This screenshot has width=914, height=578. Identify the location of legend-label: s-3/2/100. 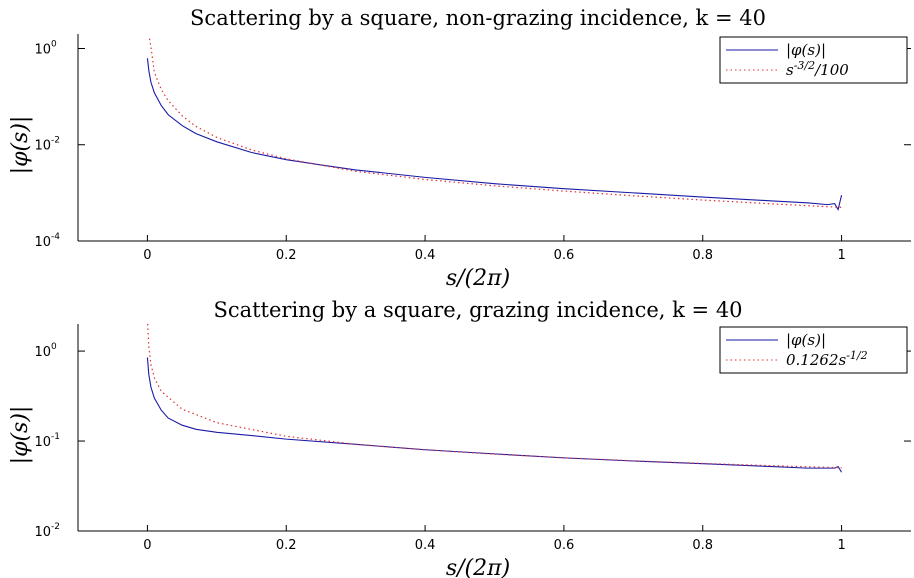
(817, 69).